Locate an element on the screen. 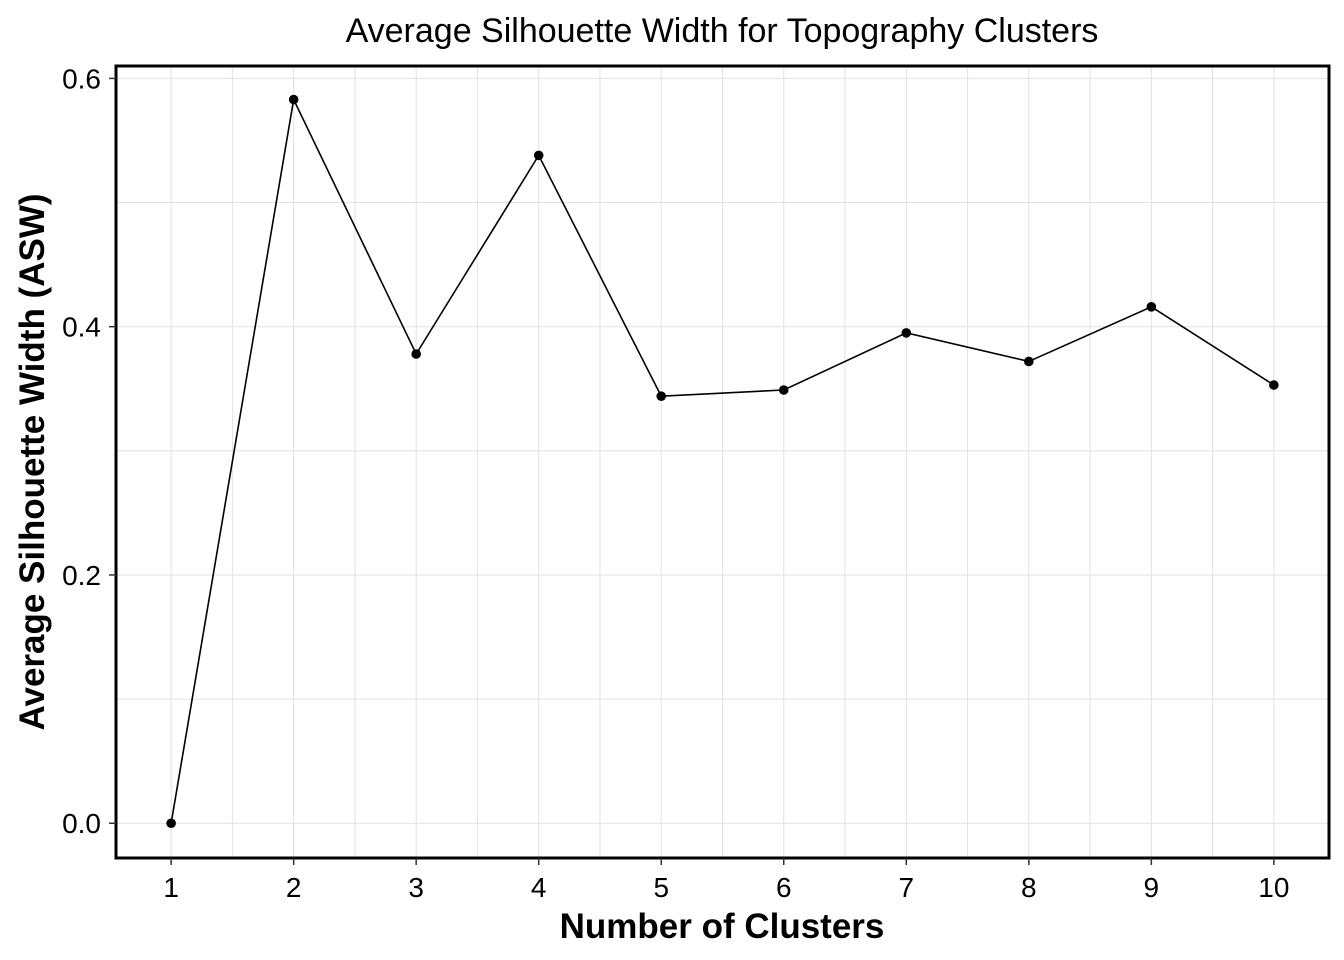  x-axis-ticks: 1 2 3 4 5 6 7 8 9 10 is located at coordinates (726, 880).